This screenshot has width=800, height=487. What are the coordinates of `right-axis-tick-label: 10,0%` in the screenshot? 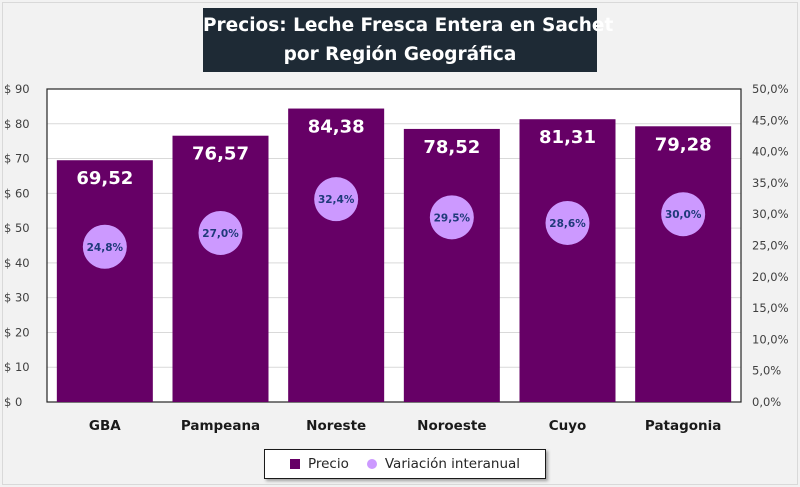 It's located at (770, 339).